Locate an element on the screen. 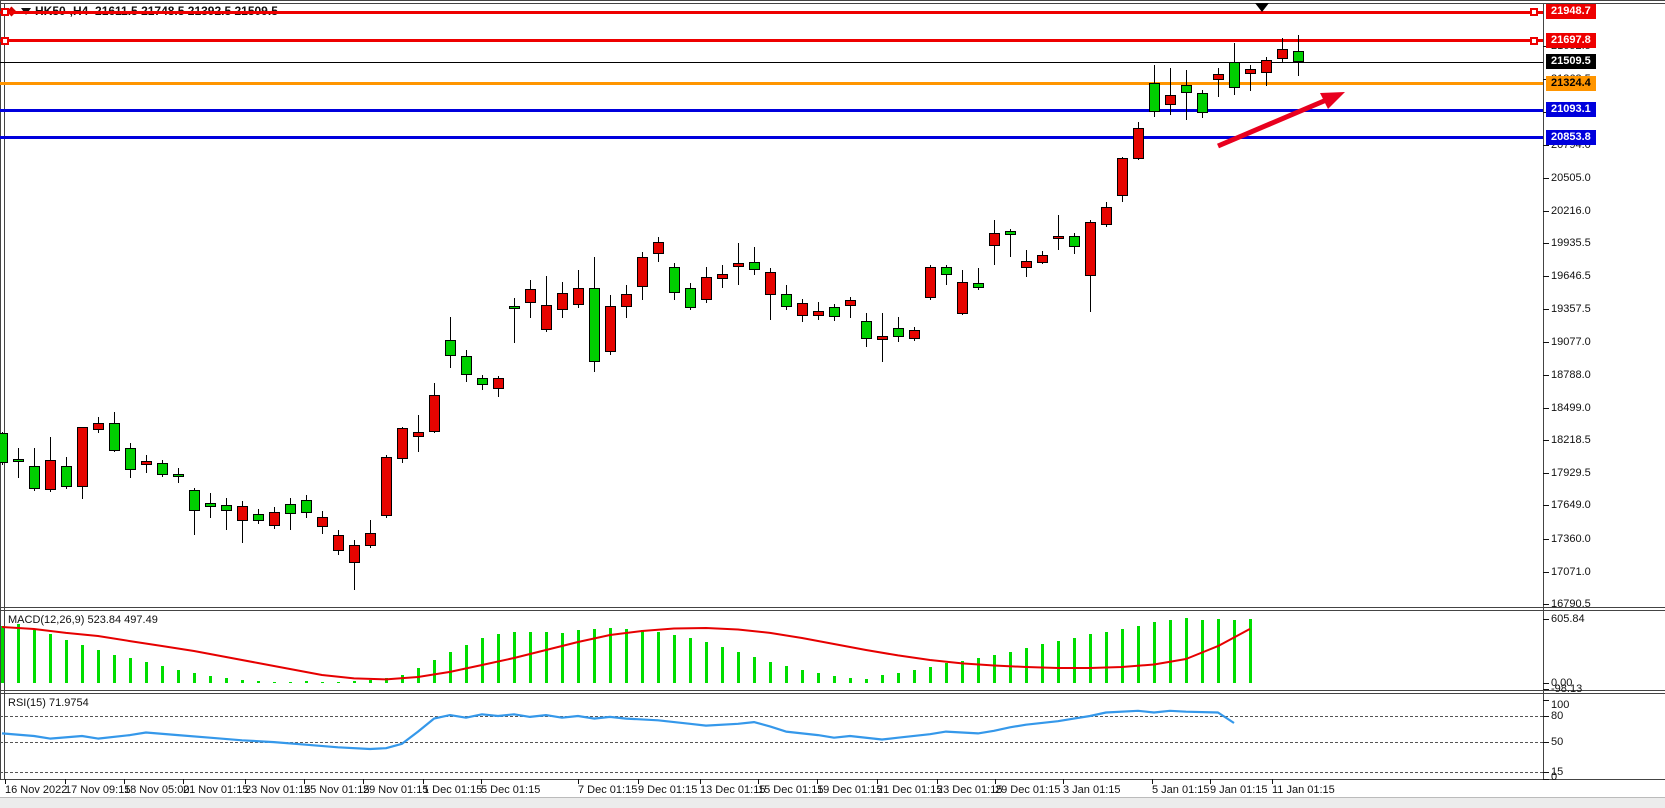 The height and width of the screenshot is (808, 1665). price-tick-label: 17929.5 is located at coordinates (1571, 473).